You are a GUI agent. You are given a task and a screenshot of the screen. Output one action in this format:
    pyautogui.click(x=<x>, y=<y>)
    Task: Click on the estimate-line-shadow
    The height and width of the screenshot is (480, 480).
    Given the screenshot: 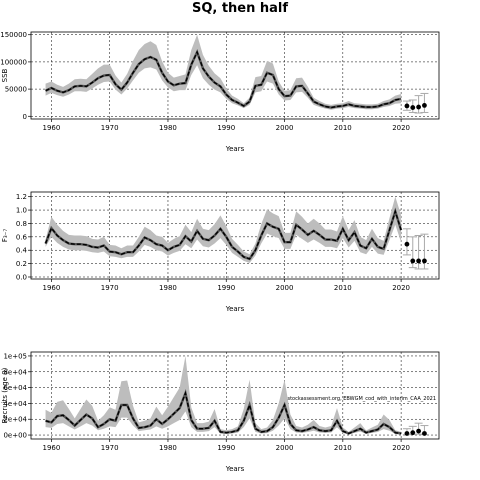 What is the action you would take?
    pyautogui.click(x=223, y=411)
    